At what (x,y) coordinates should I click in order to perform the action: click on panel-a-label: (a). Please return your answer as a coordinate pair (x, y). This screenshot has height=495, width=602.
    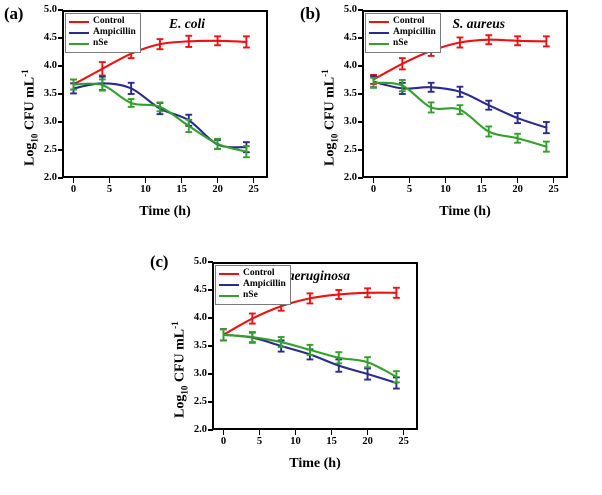
    Looking at the image, I should click on (14, 13).